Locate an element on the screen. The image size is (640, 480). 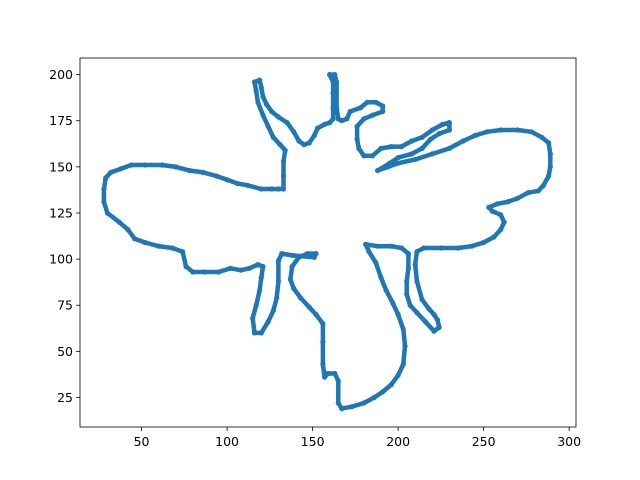
y-tick-label: 150 is located at coordinates (61, 166).